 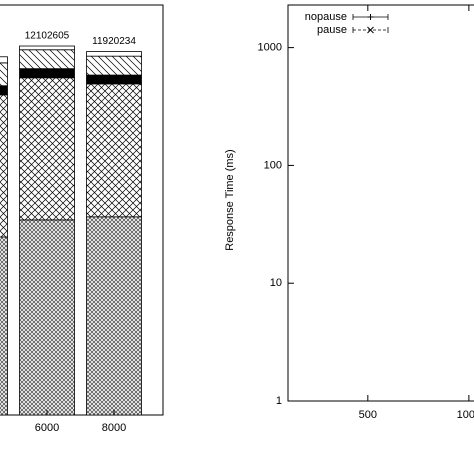 What do you see at coordinates (276, 283) in the screenshot?
I see `y-tick-label: 10` at bounding box center [276, 283].